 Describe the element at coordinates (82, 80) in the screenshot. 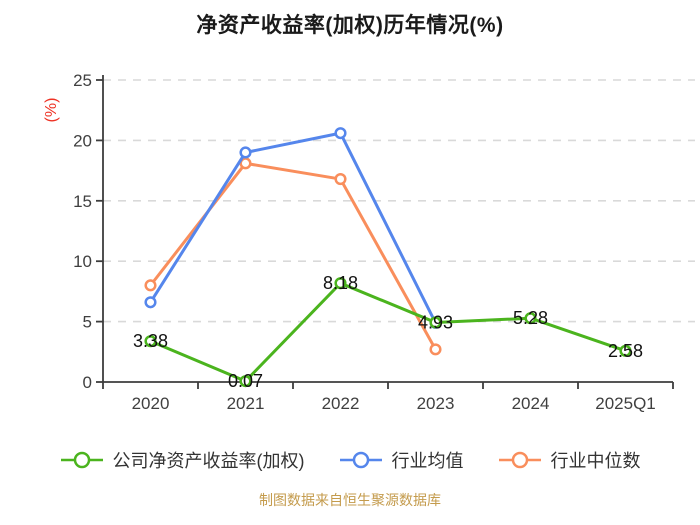

I see `svg-text: 25` at that location.